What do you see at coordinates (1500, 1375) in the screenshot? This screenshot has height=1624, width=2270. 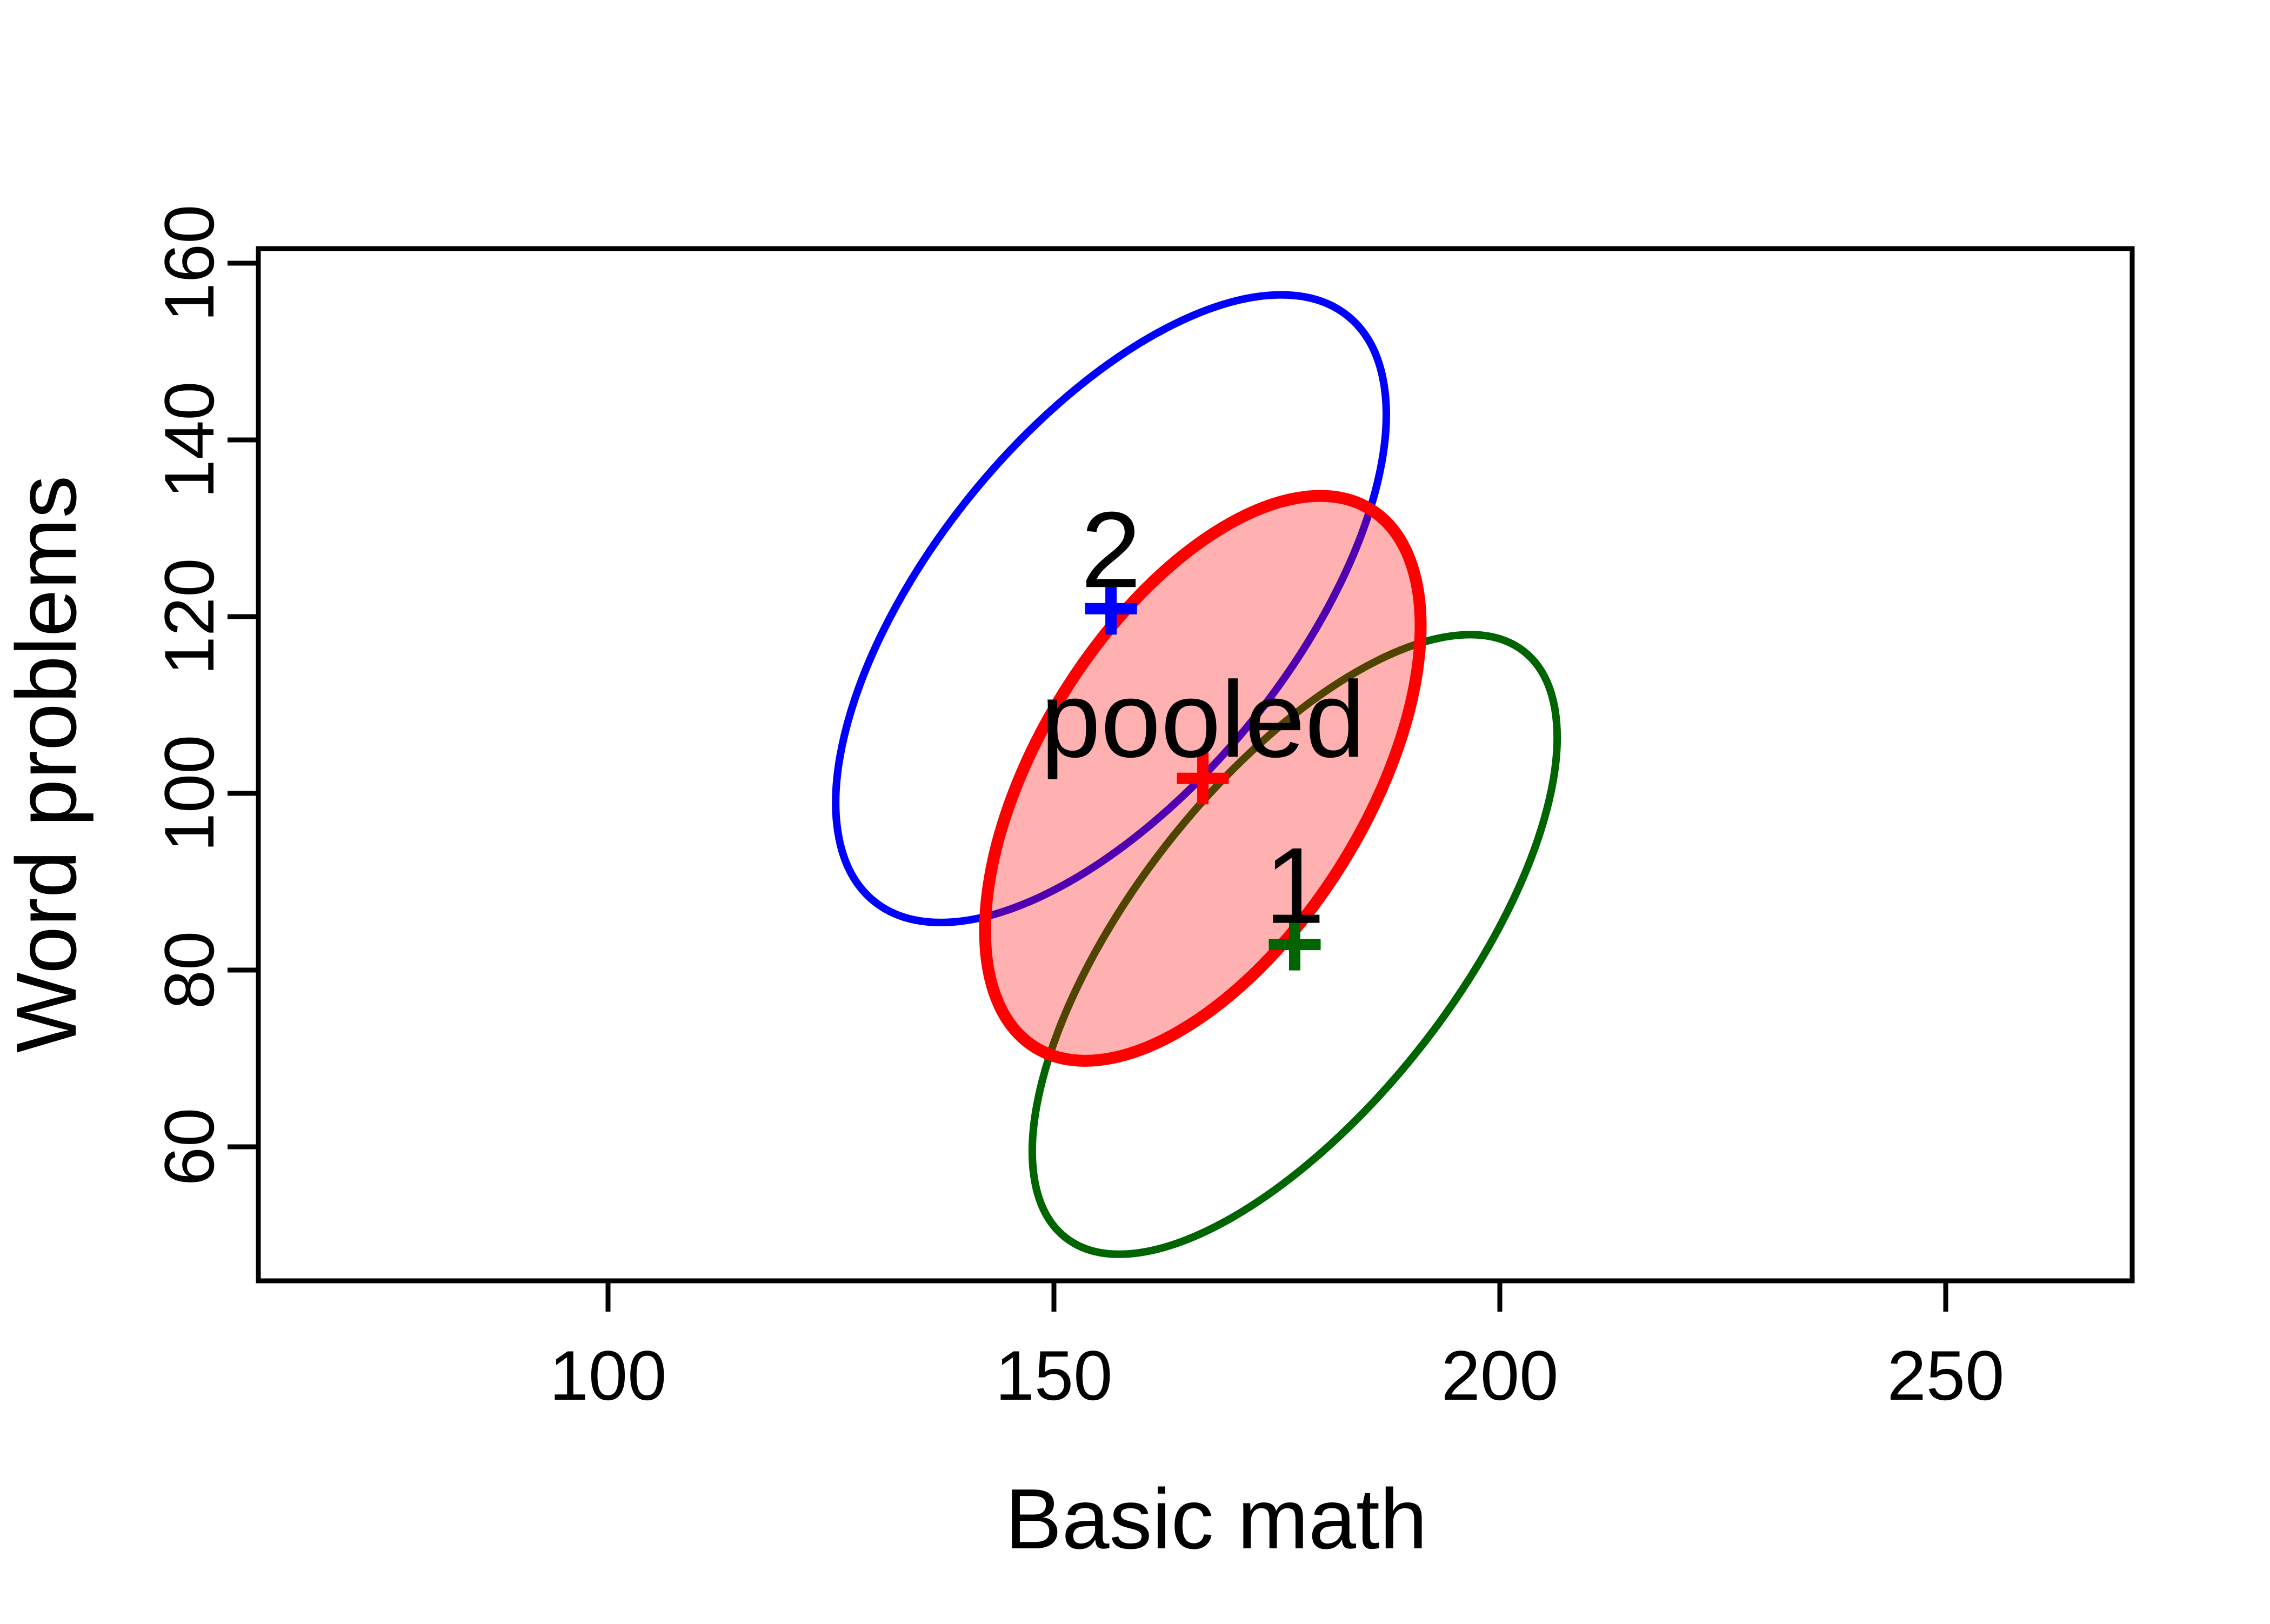 I see `x-tick-label-200: 200` at bounding box center [1500, 1375].